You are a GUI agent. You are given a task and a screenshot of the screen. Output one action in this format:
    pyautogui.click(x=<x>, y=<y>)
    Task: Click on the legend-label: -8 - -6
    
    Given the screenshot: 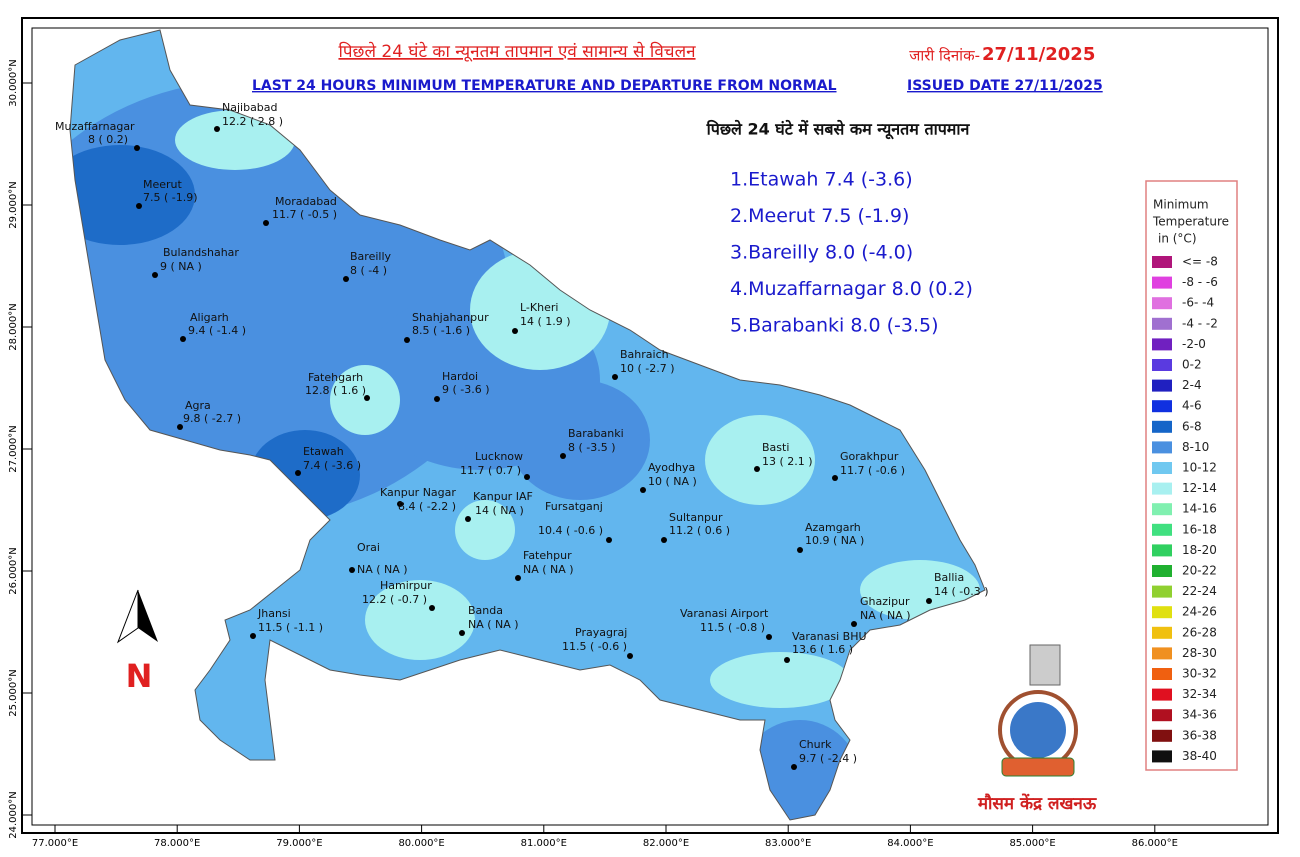 What is the action you would take?
    pyautogui.click(x=1200, y=282)
    